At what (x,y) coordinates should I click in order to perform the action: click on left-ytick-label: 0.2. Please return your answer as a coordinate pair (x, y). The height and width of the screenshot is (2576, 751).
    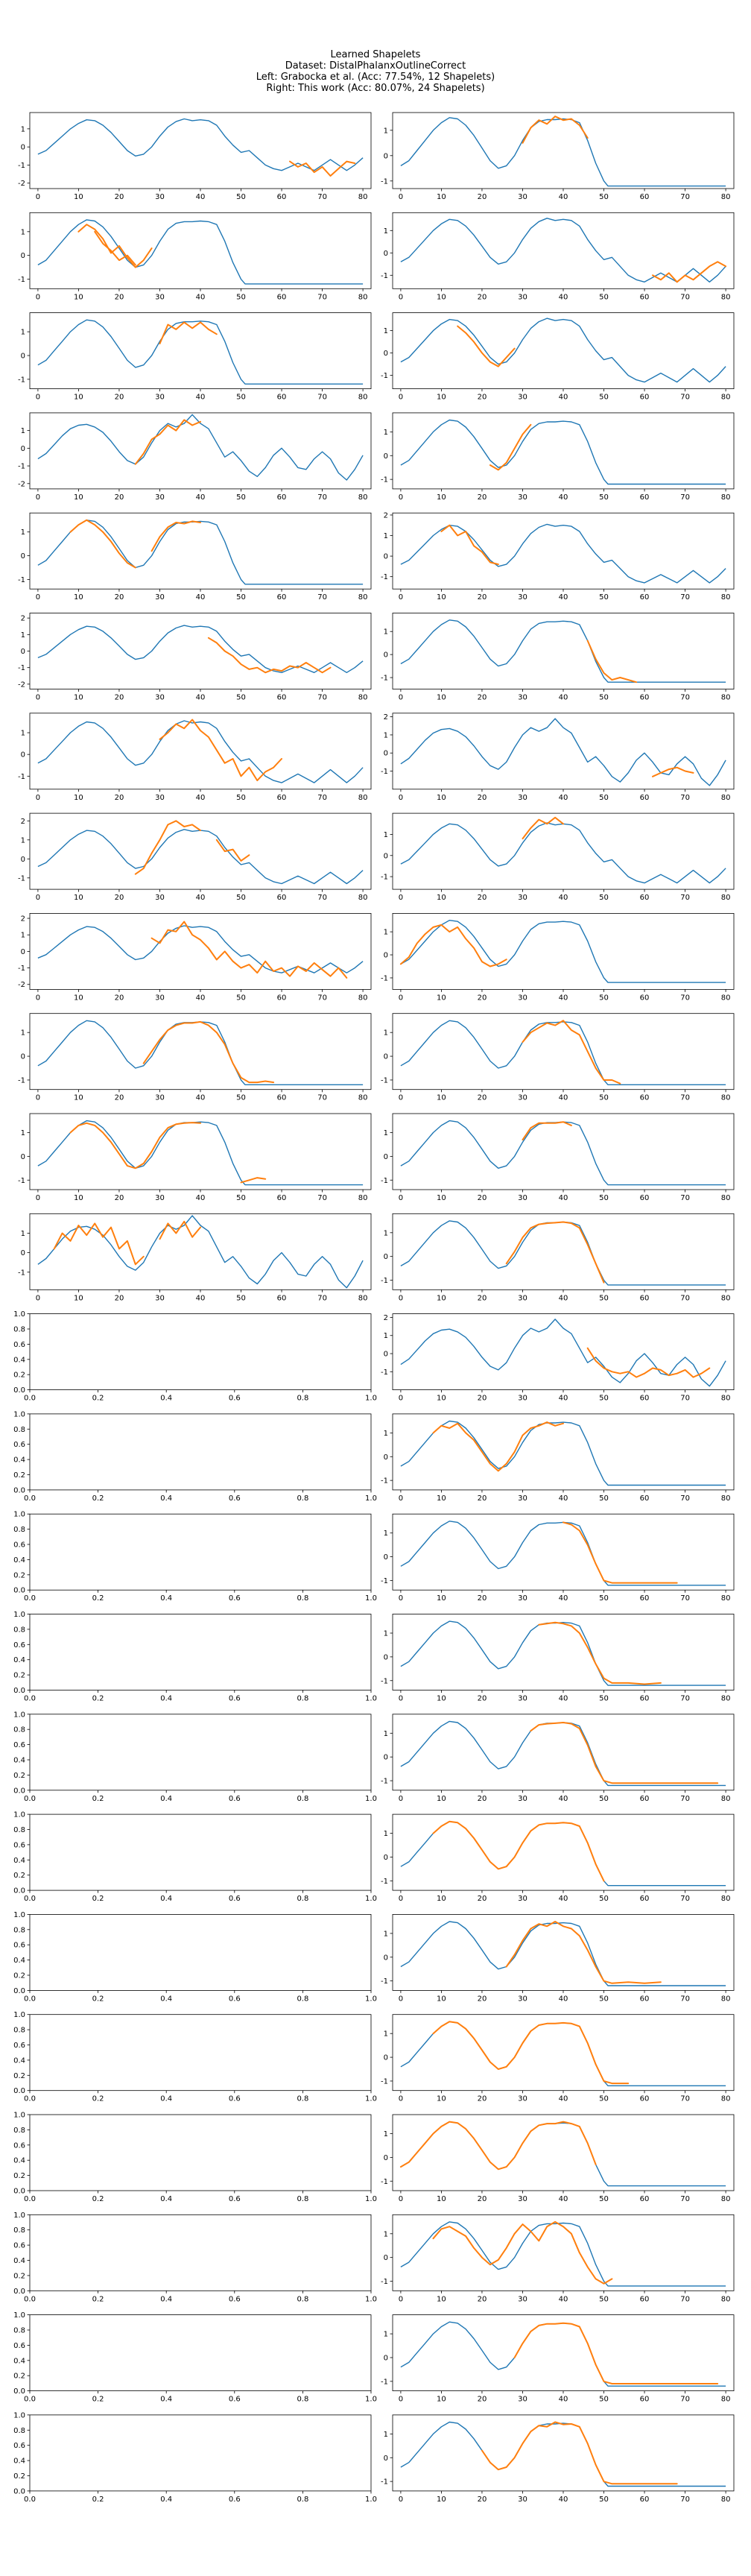
    Looking at the image, I should click on (19, 2476).